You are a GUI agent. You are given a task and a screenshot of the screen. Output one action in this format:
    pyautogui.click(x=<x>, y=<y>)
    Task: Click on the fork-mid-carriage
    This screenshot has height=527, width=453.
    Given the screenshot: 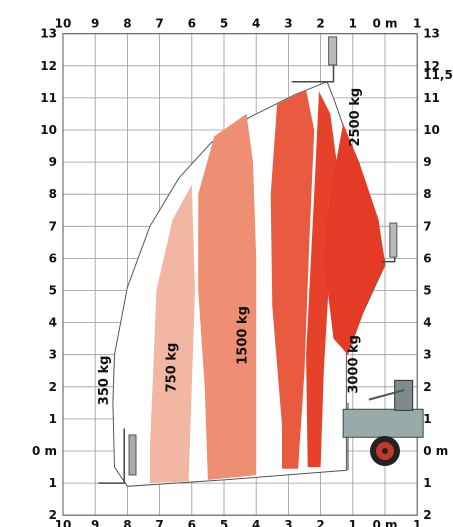 What is the action you would take?
    pyautogui.click(x=393, y=240)
    